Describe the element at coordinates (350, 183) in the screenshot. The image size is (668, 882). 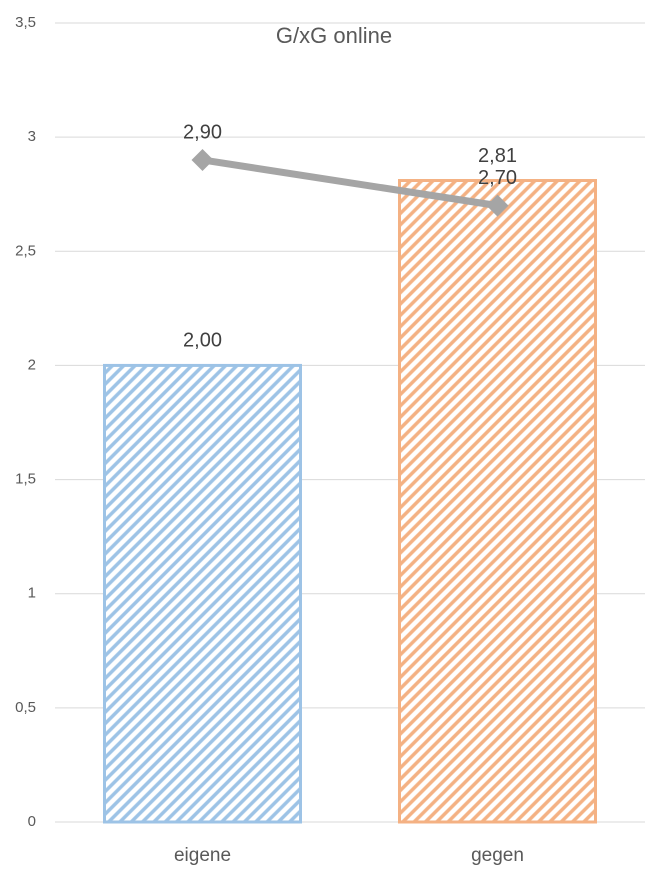
I see `line` at that location.